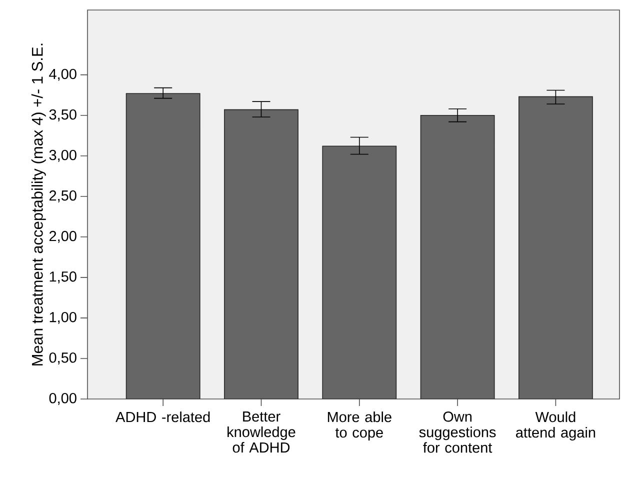 The image size is (628, 489). What do you see at coordinates (62, 398) in the screenshot?
I see `y-tick-label: 0,00` at bounding box center [62, 398].